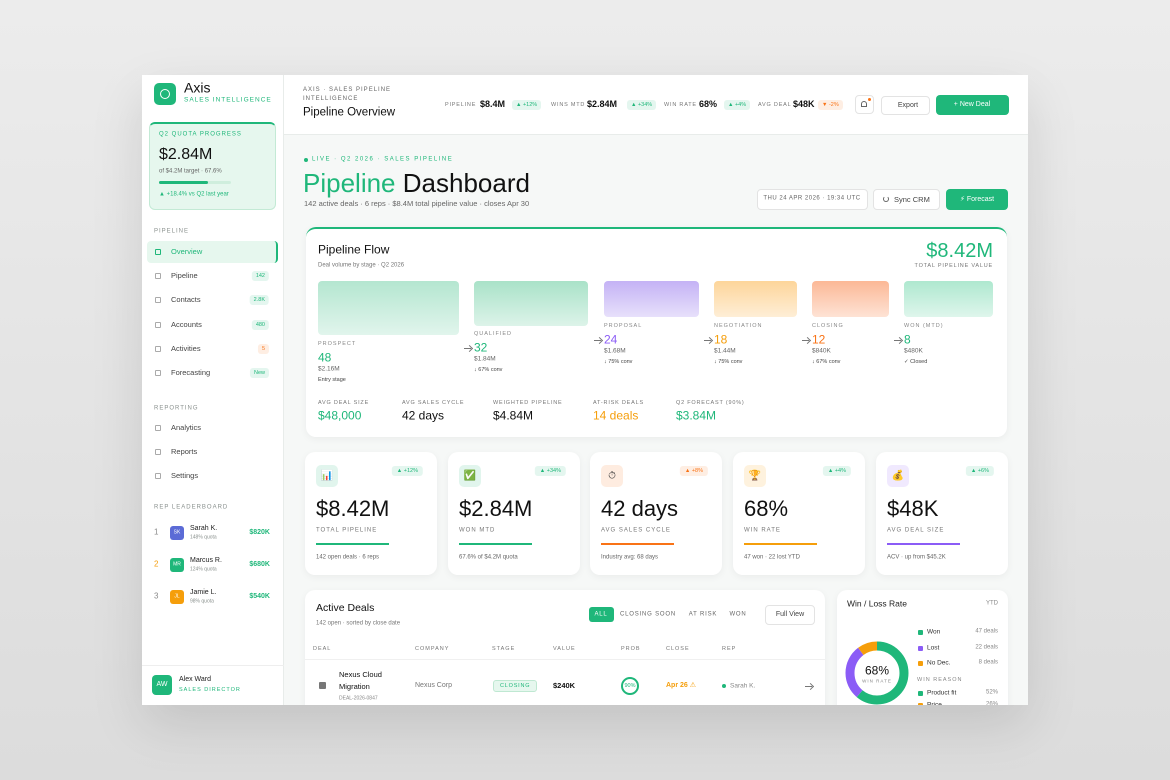 This screenshot has width=1170, height=780. Describe the element at coordinates (191, 372) in the screenshot. I see `nav-item: Forecasting` at that location.